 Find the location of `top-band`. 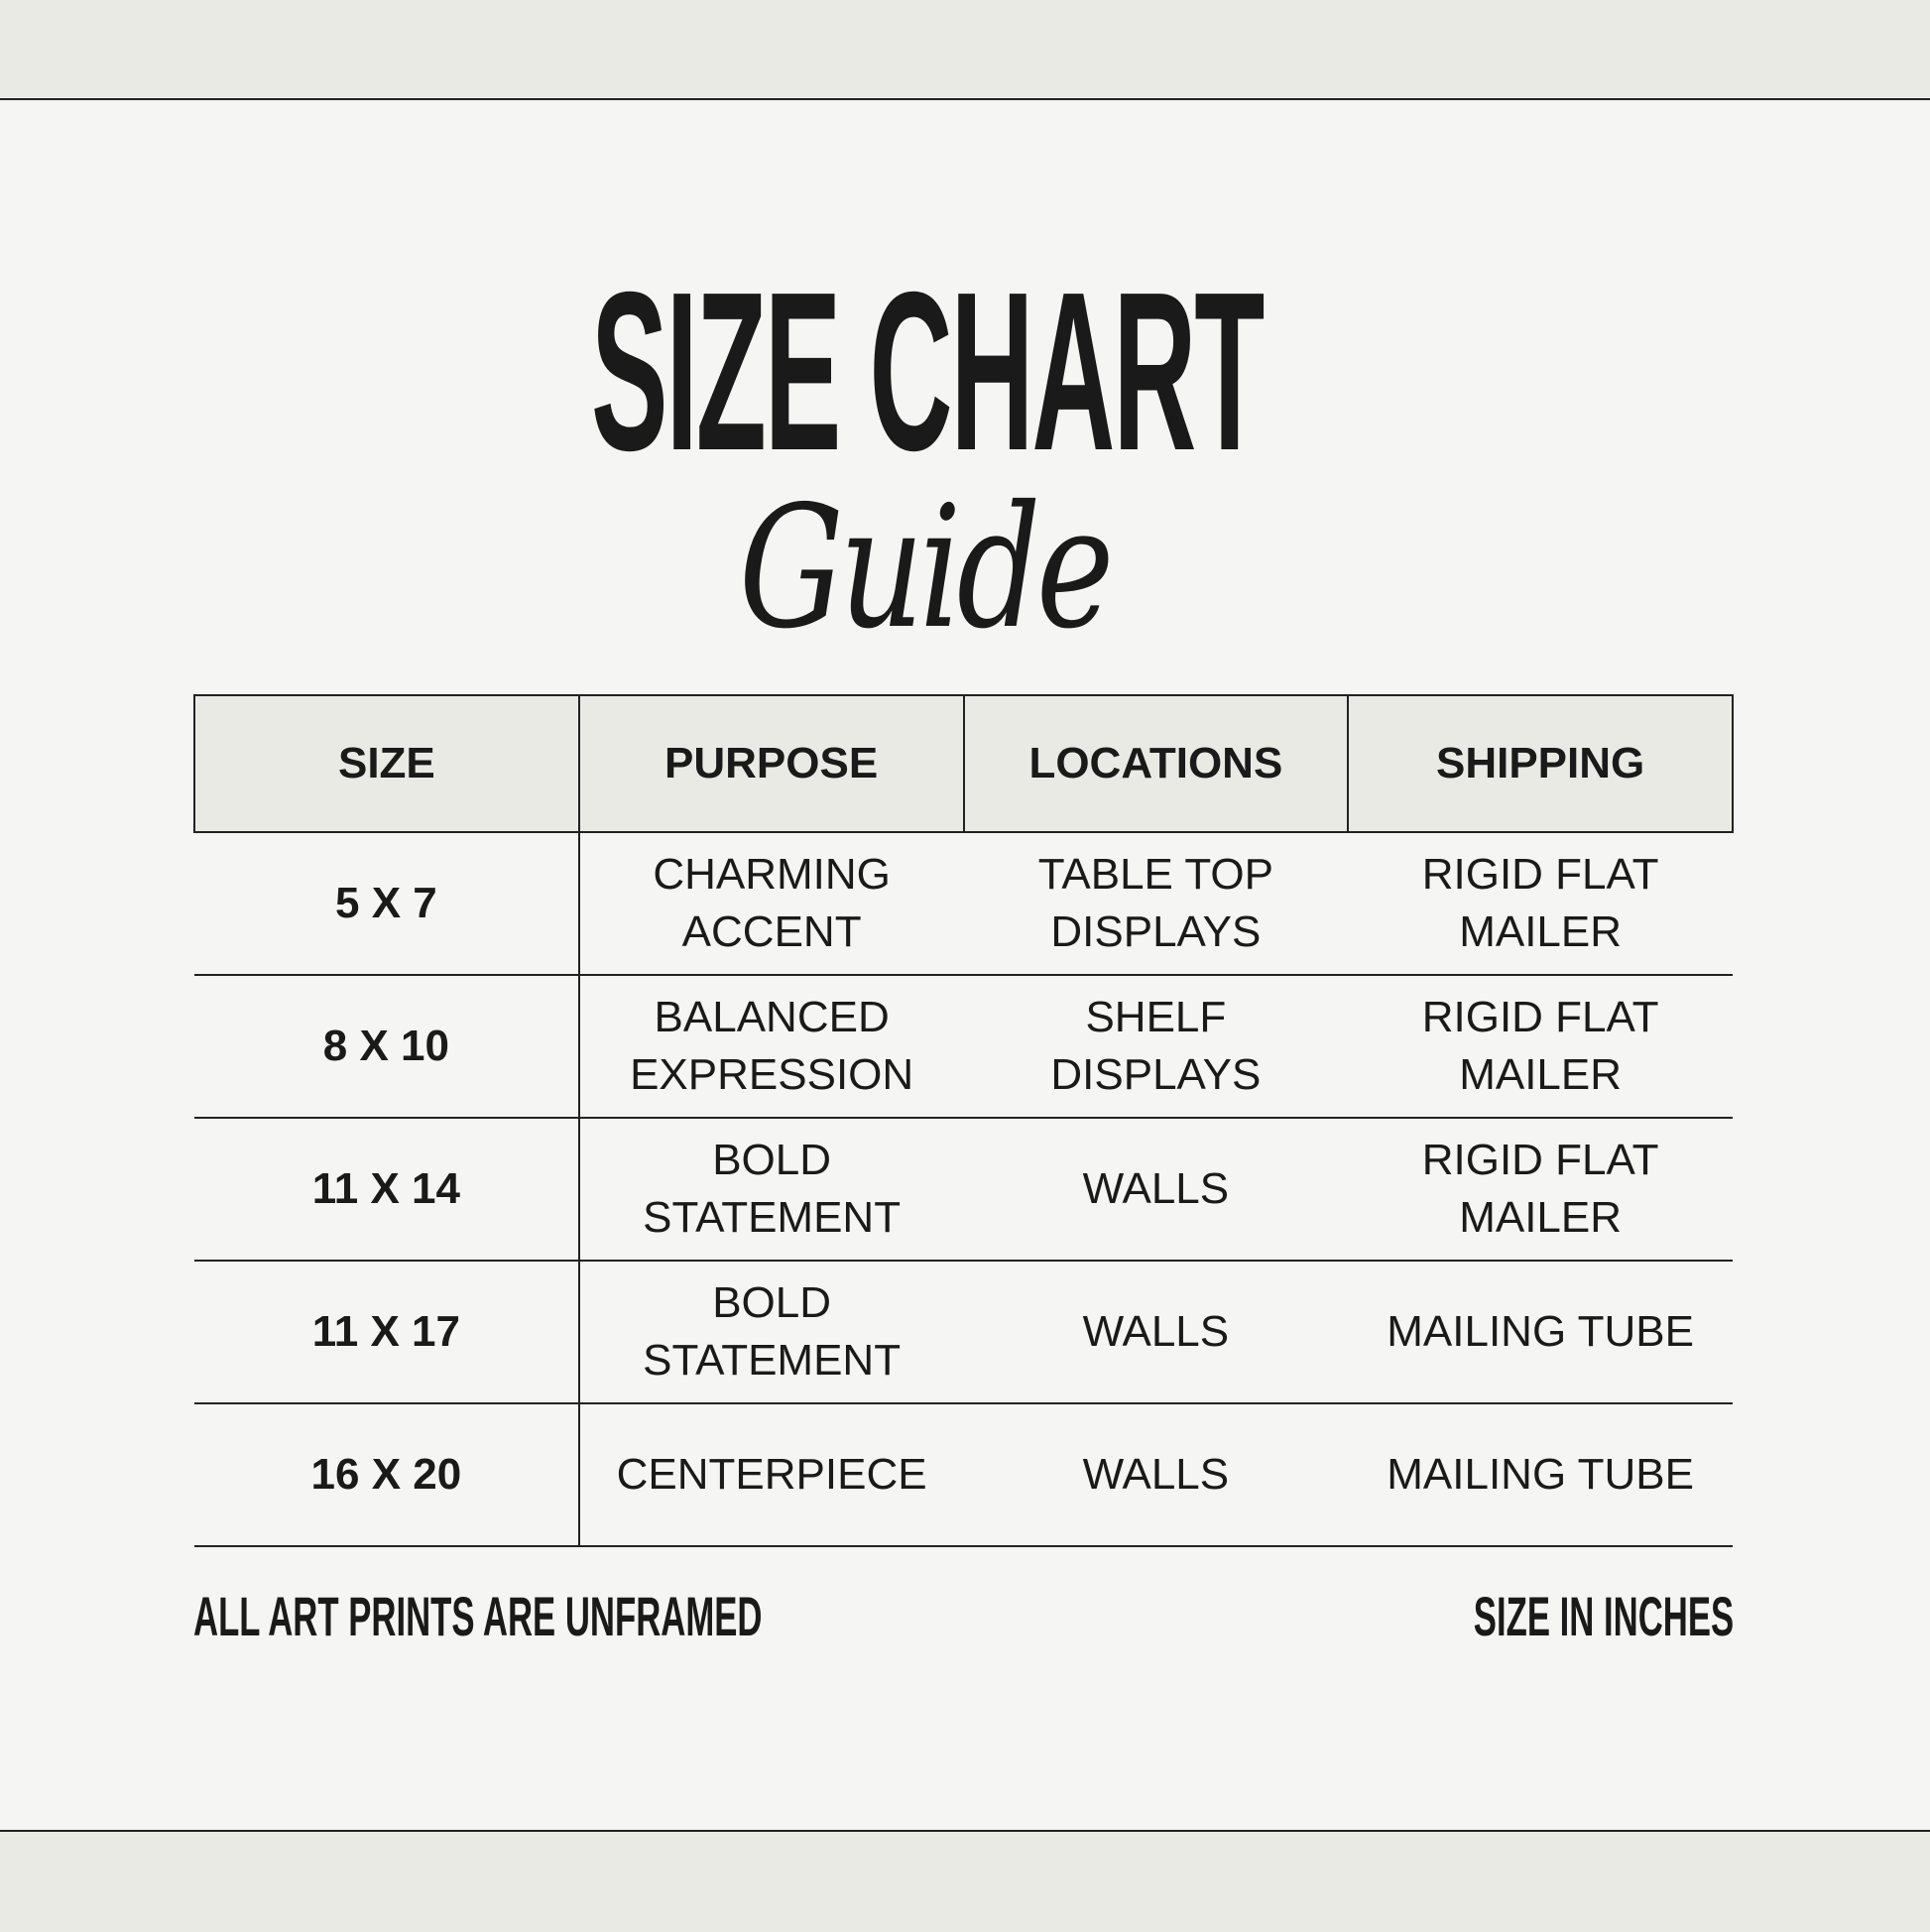

top-band is located at coordinates (965, 50).